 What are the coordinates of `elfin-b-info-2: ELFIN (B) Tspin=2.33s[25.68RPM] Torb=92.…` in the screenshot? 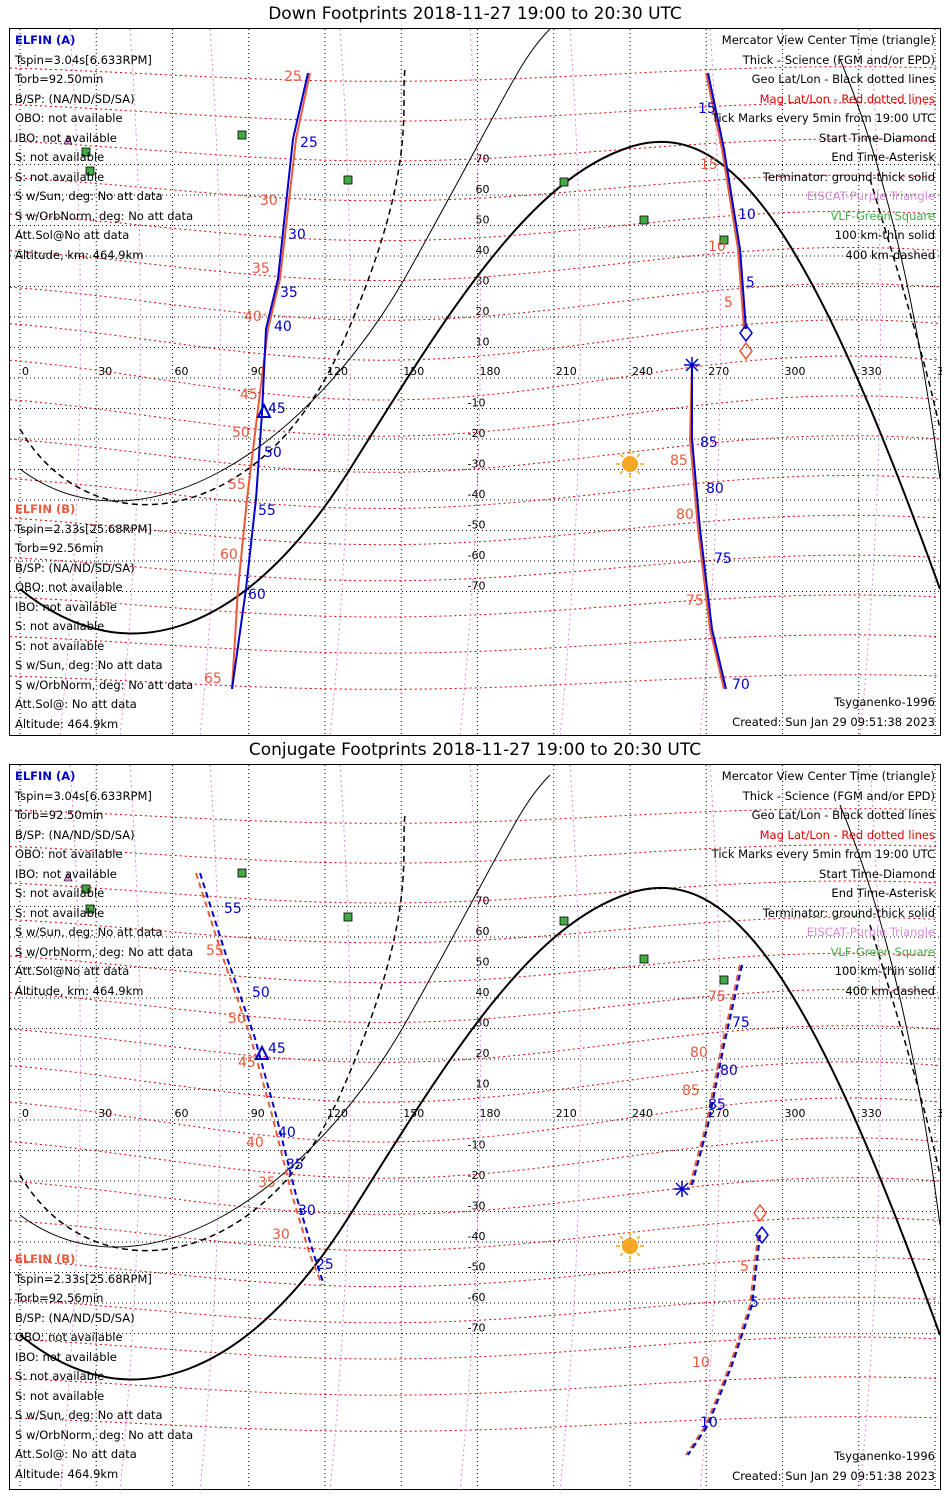 It's located at (104, 1366).